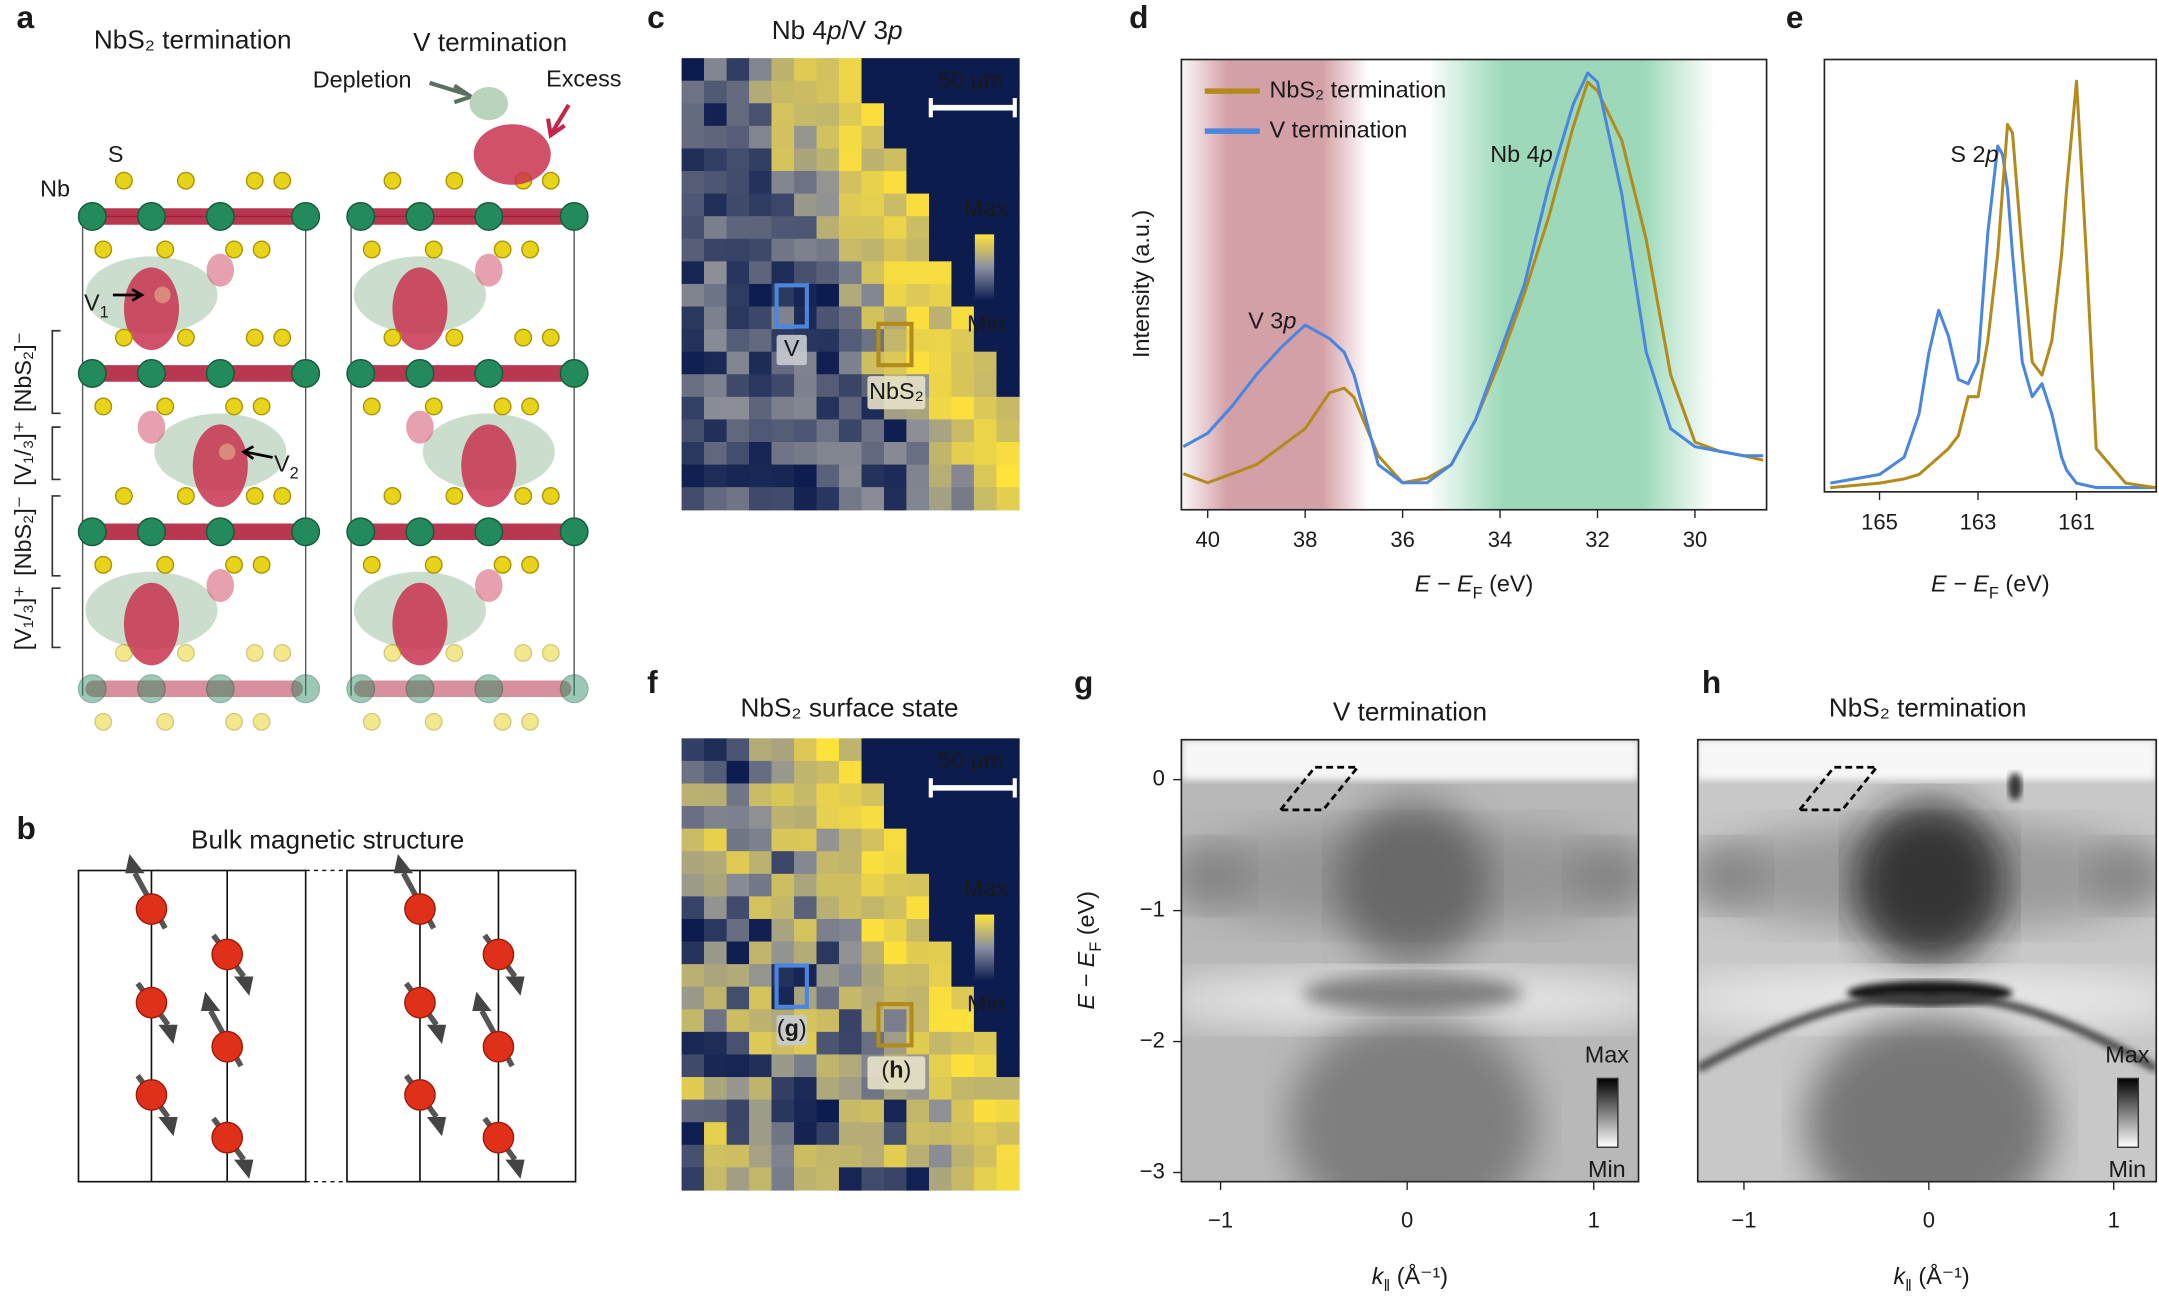 The height and width of the screenshot is (1299, 2159). Describe the element at coordinates (558, 121) in the screenshot. I see `arrow` at that location.